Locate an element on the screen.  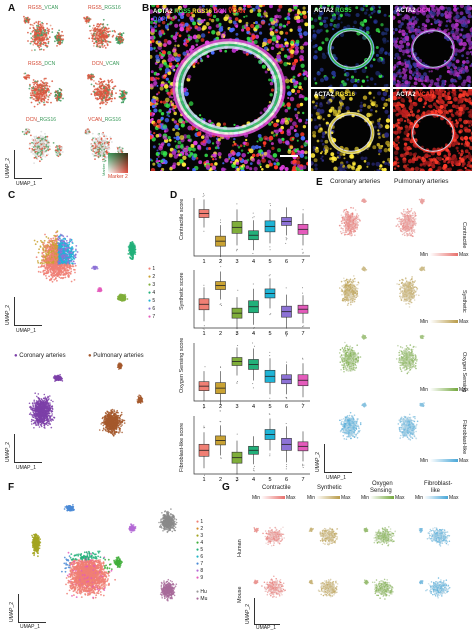
micrograph-acta2-dcn-label: ACTA2 DCN is located at coordinates (413, 11).